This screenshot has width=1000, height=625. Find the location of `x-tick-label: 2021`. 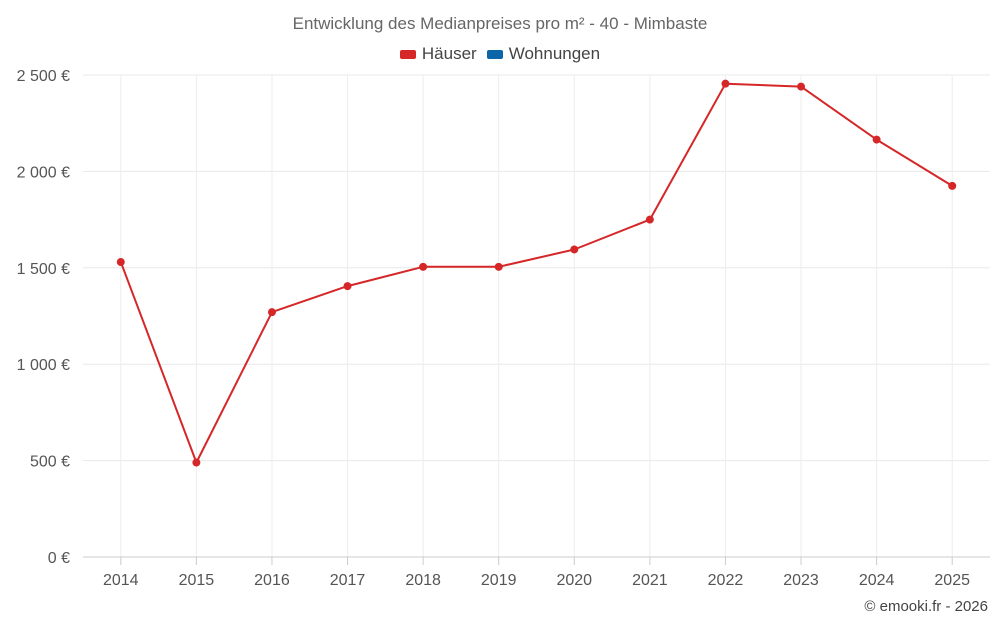

x-tick-label: 2021 is located at coordinates (650, 580).